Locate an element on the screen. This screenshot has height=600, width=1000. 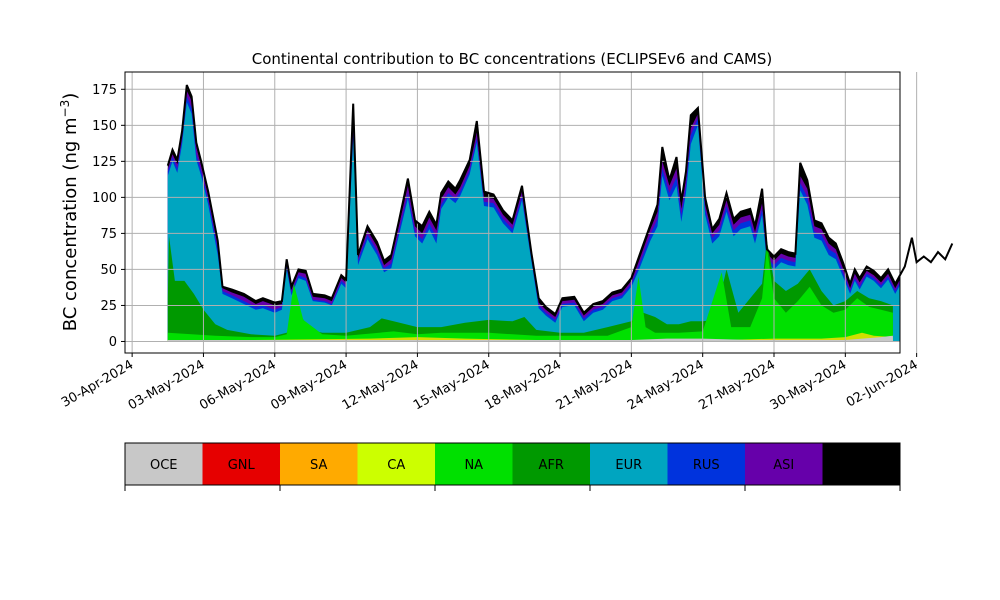
legend-colorbar: OCE GNL SA CA NA AFR EUR RUS ASI AUS is located at coordinates (512, 466).